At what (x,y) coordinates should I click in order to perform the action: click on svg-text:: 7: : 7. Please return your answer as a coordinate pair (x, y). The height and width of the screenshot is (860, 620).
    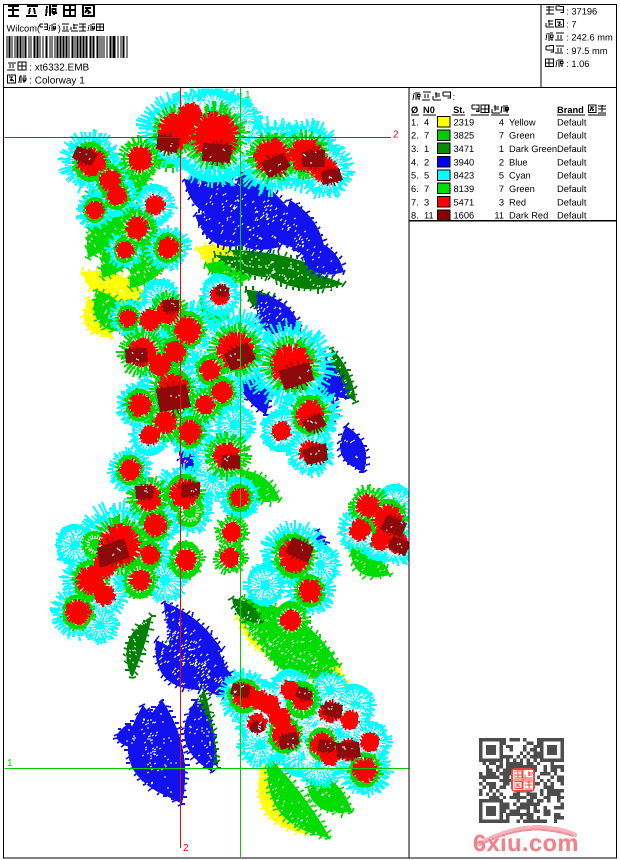
    Looking at the image, I should click on (571, 25).